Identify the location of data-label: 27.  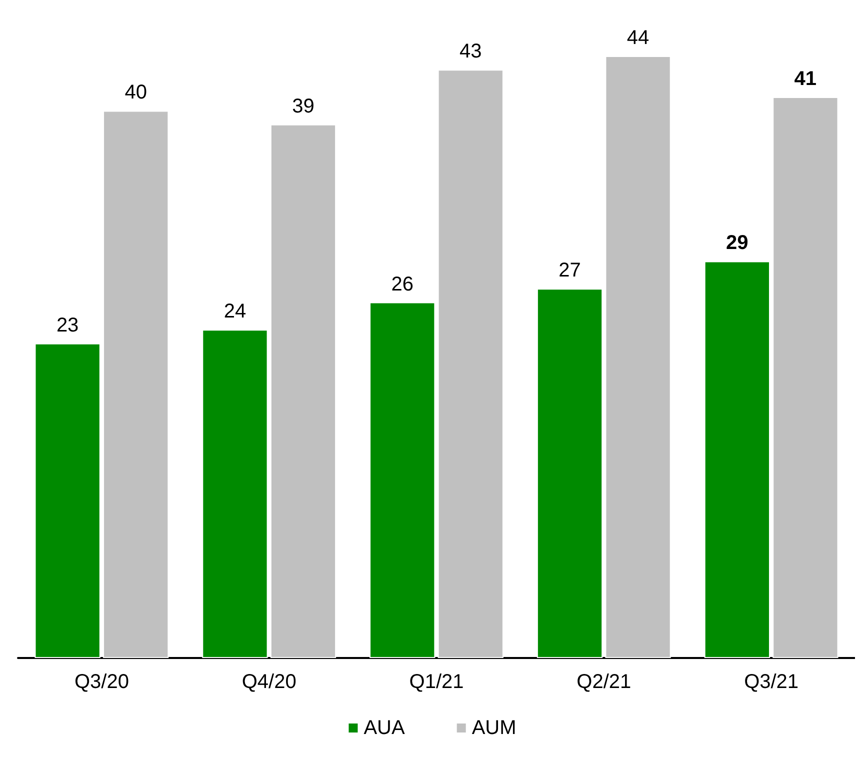
(569, 271).